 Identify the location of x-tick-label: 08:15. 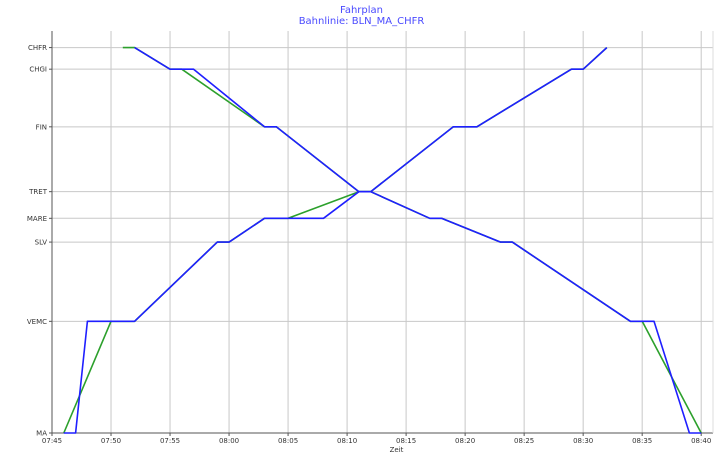
(406, 441).